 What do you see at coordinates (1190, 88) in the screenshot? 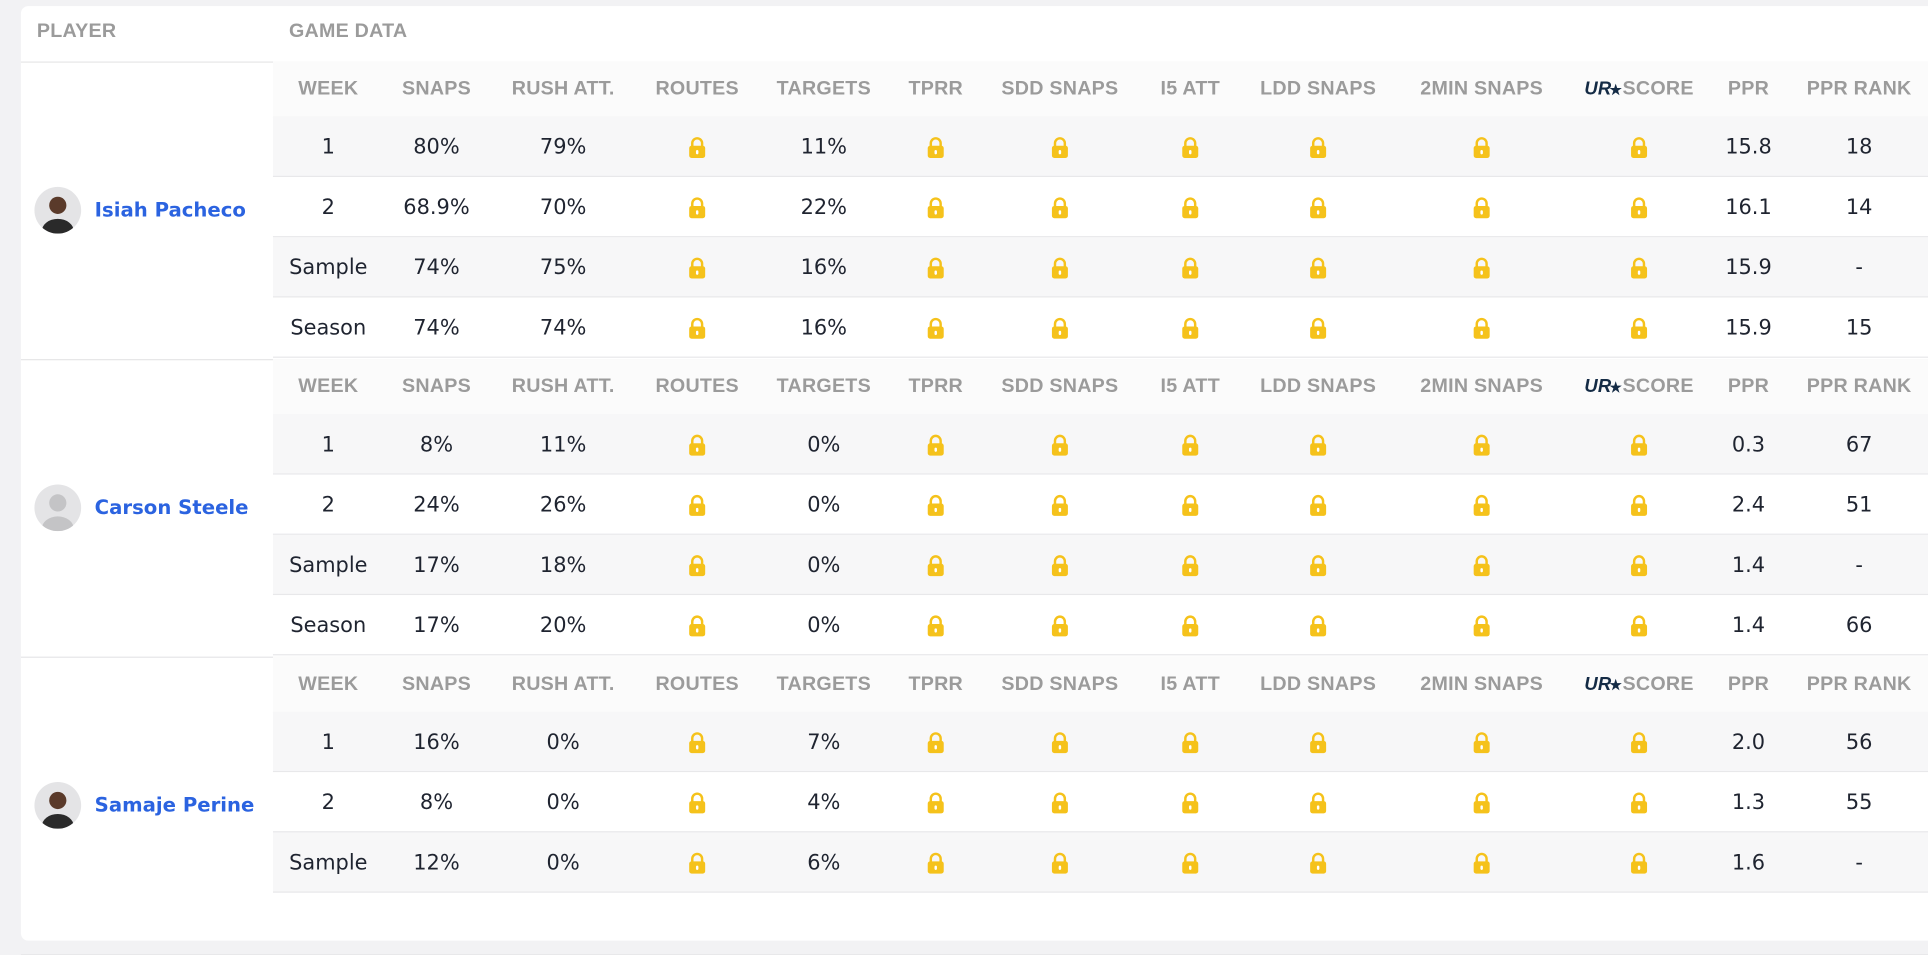
I see `column-label: I5 ATT` at bounding box center [1190, 88].